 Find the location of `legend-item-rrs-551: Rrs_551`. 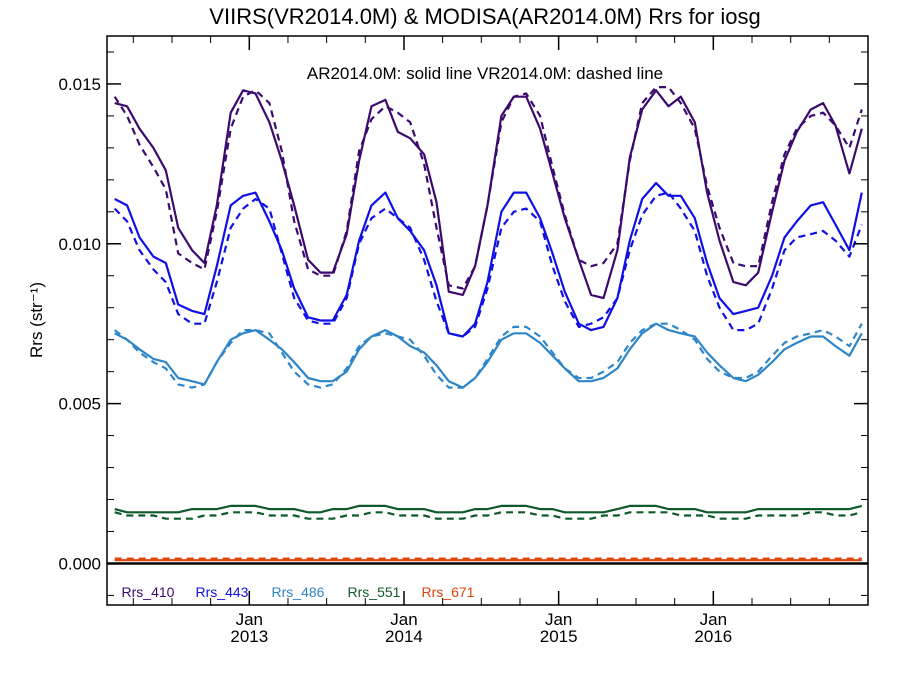

legend-item-rrs-551: Rrs_551 is located at coordinates (374, 592).